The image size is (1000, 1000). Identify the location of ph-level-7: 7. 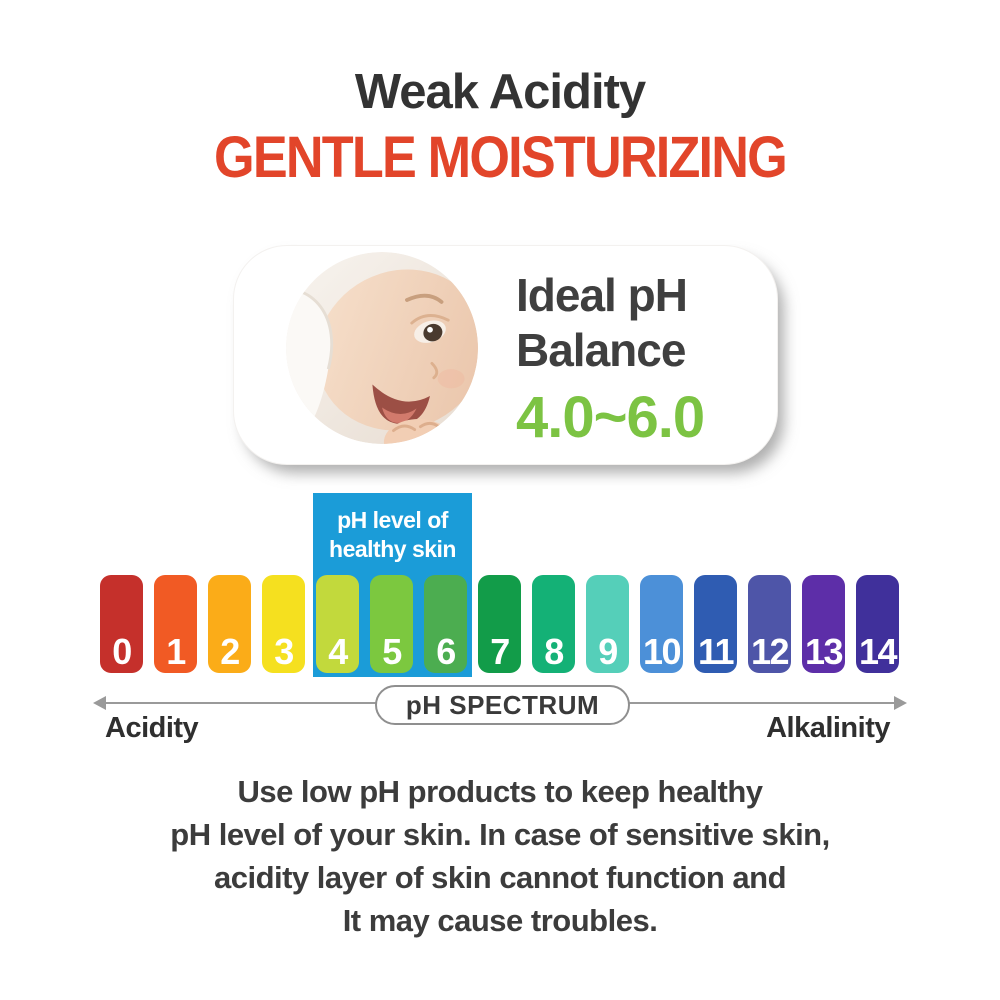
(499, 624).